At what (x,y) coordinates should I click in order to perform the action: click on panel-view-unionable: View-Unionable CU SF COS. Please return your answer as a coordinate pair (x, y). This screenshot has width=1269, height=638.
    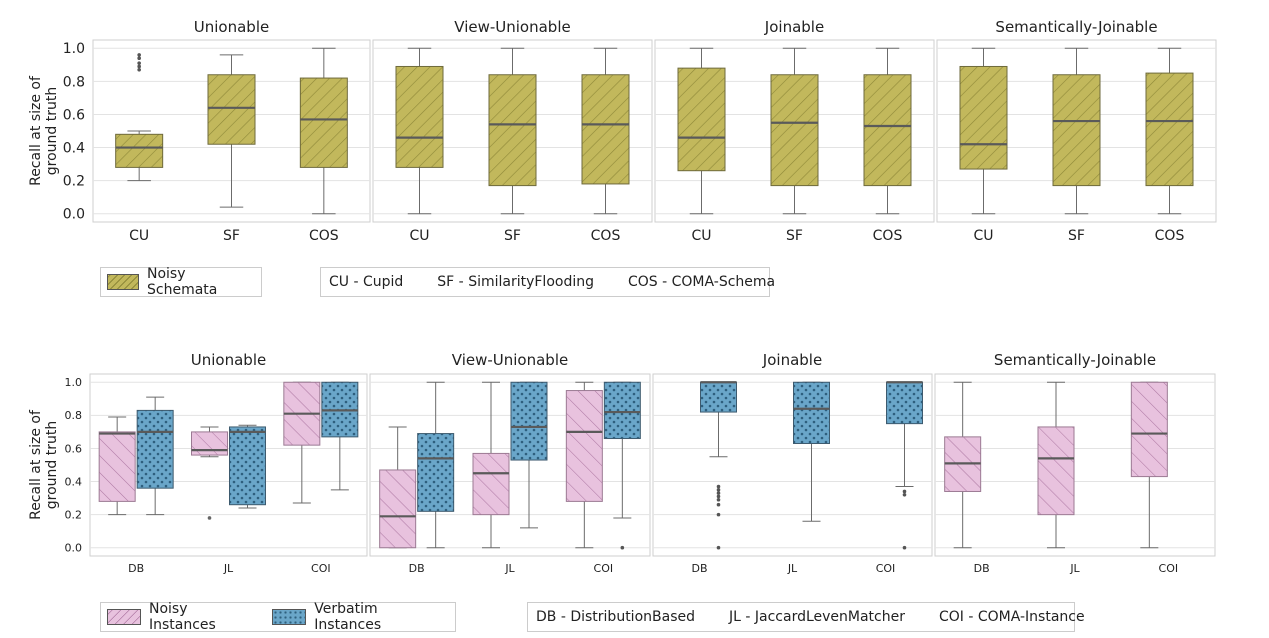
    Looking at the image, I should click on (512, 131).